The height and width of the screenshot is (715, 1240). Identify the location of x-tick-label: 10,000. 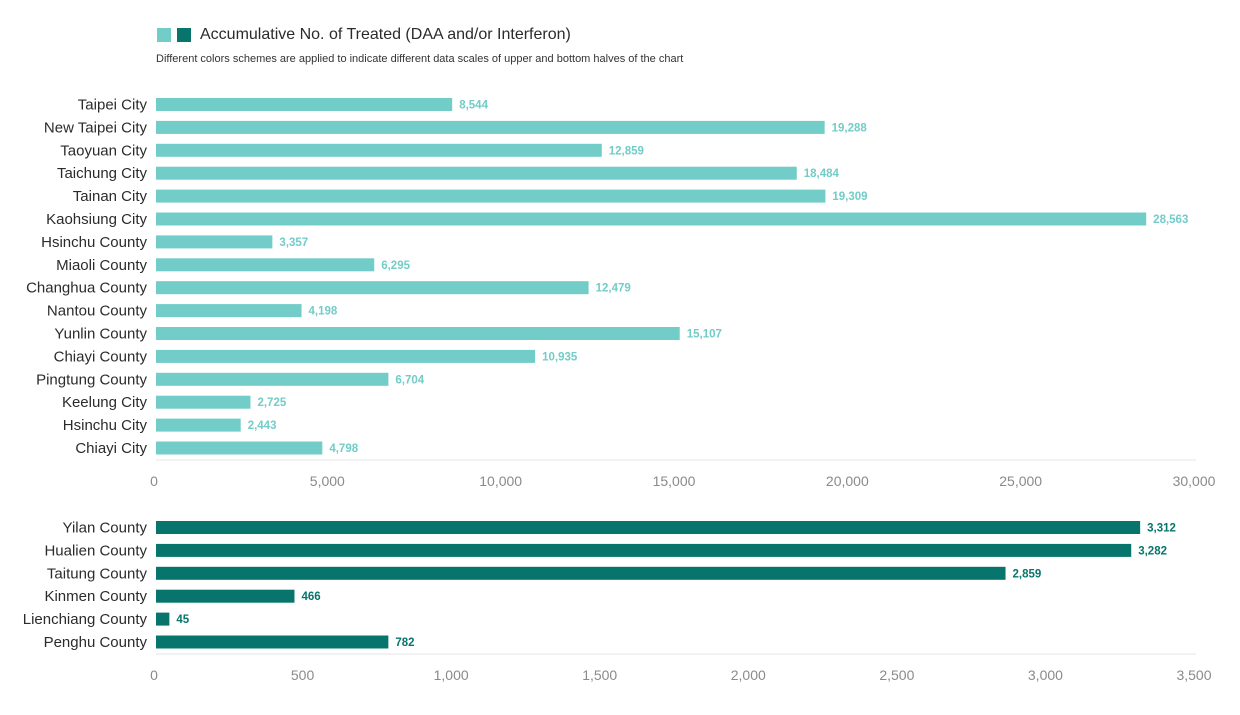
(500, 481).